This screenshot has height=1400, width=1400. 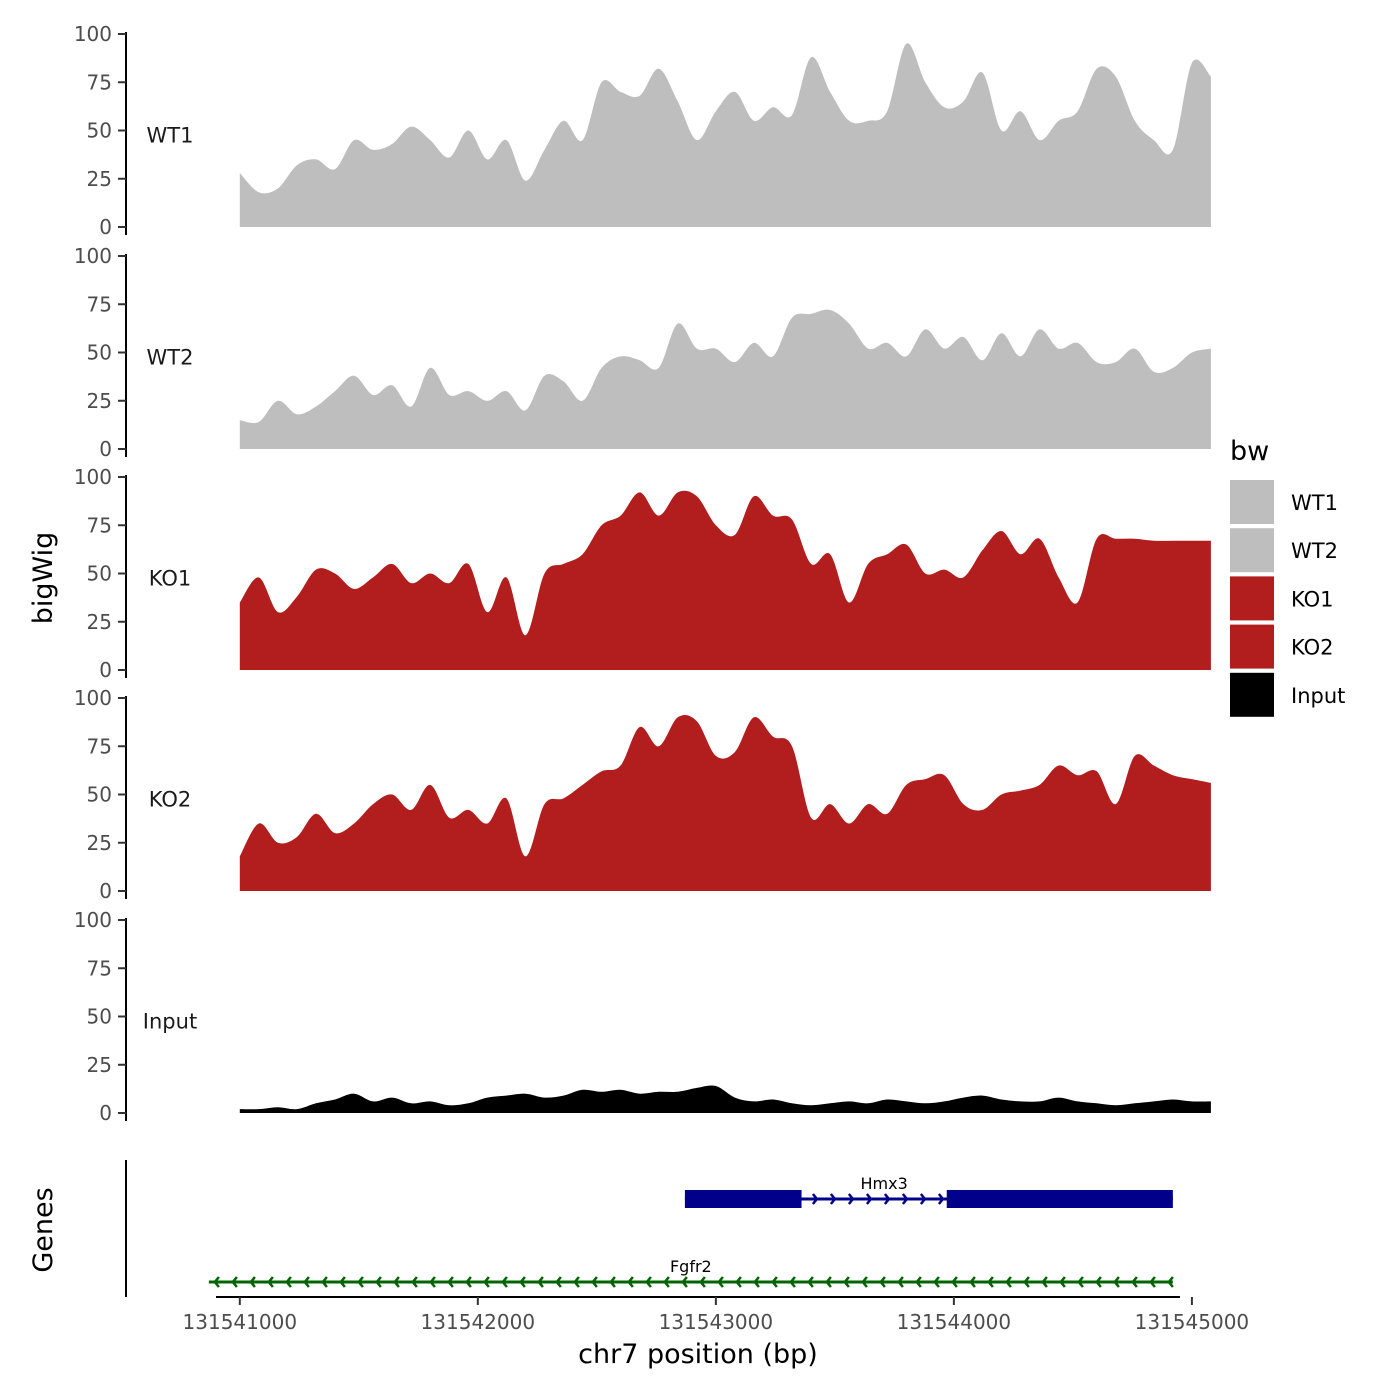 What do you see at coordinates (93, 920) in the screenshot?
I see `y-tick-label-input-100: 100` at bounding box center [93, 920].